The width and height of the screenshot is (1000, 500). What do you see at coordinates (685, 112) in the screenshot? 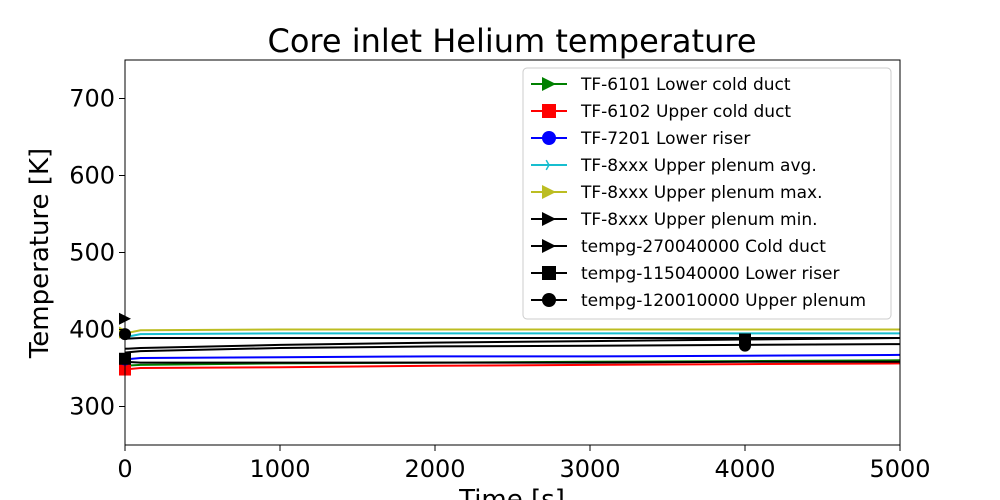
I see `legend-label: TF-6102 Upper cold duct` at bounding box center [685, 112].